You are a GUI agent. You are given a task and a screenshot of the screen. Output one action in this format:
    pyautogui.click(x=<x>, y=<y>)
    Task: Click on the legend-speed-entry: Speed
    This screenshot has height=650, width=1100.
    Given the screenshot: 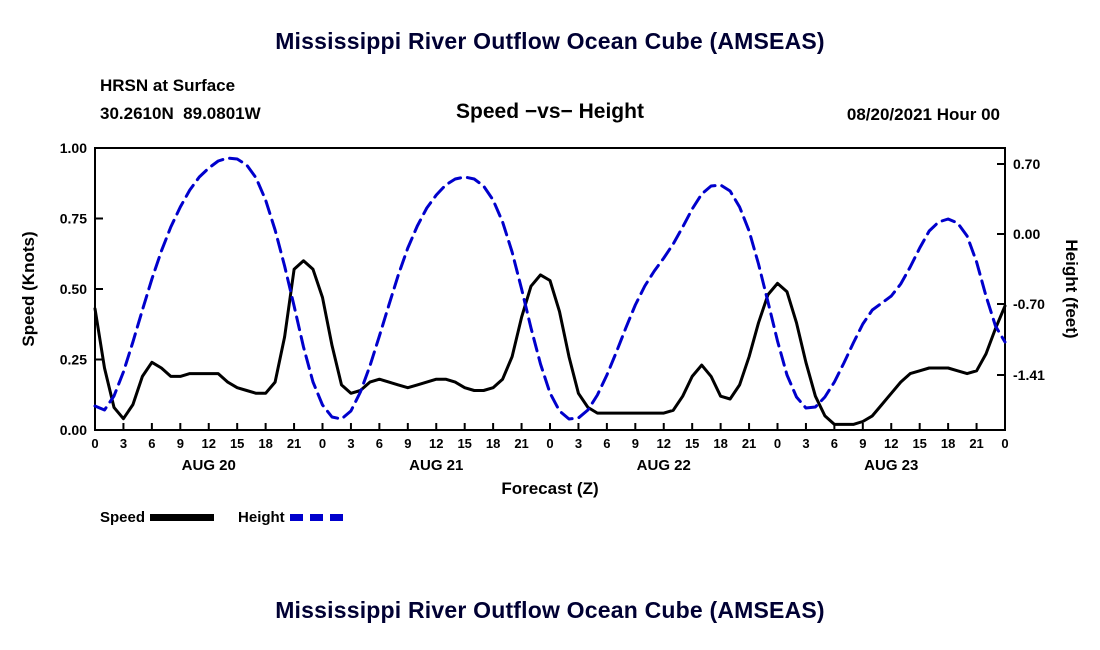 What is the action you would take?
    pyautogui.click(x=157, y=517)
    